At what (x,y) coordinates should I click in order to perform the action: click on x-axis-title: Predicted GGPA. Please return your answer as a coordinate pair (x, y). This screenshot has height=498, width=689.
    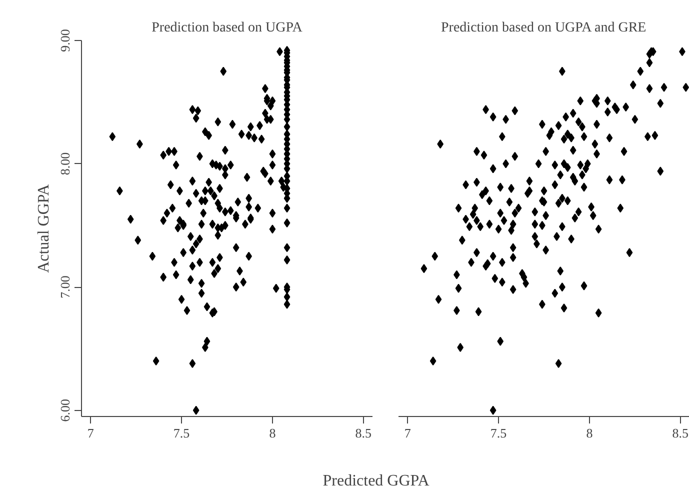
    Looking at the image, I should click on (376, 481).